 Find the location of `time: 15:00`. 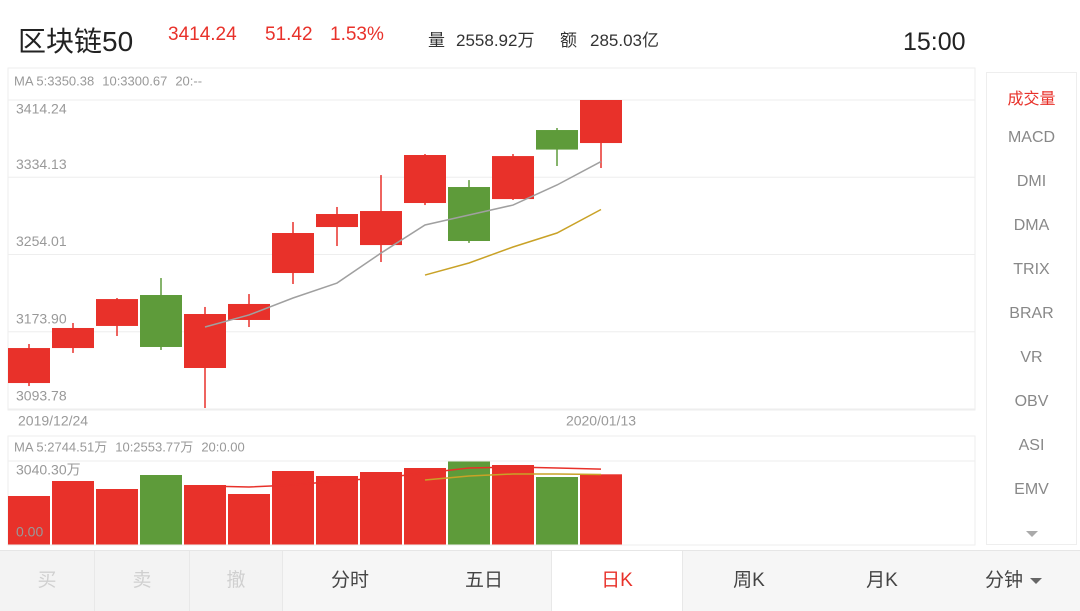

time: 15:00 is located at coordinates (934, 42).